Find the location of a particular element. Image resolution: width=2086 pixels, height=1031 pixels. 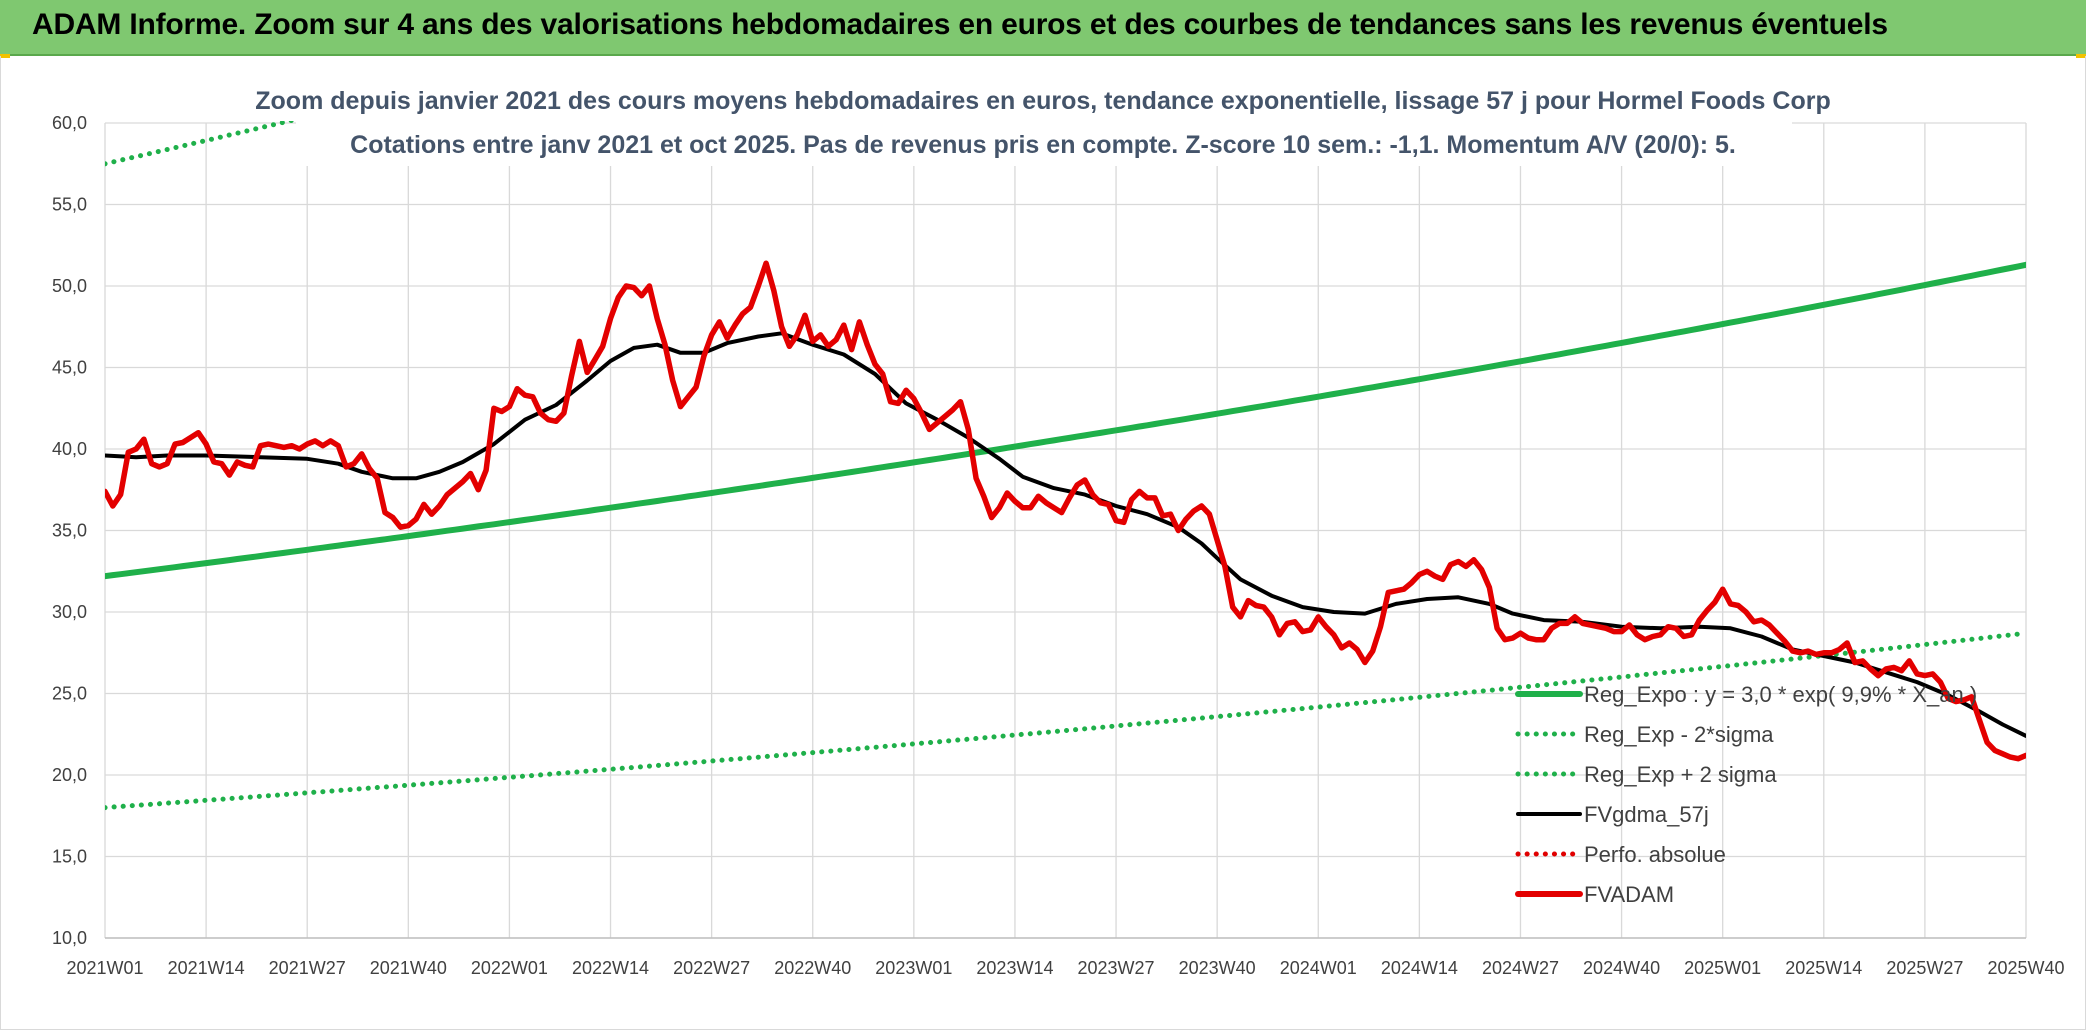

x-tick-label: 2024W27 is located at coordinates (1520, 968).